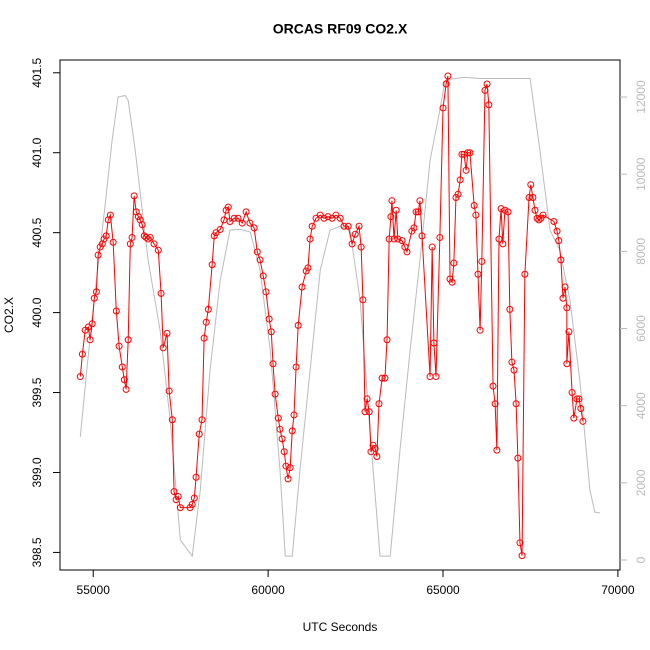 The height and width of the screenshot is (650, 650). I want to click on y2-tick-label: 4000, so click(641, 405).